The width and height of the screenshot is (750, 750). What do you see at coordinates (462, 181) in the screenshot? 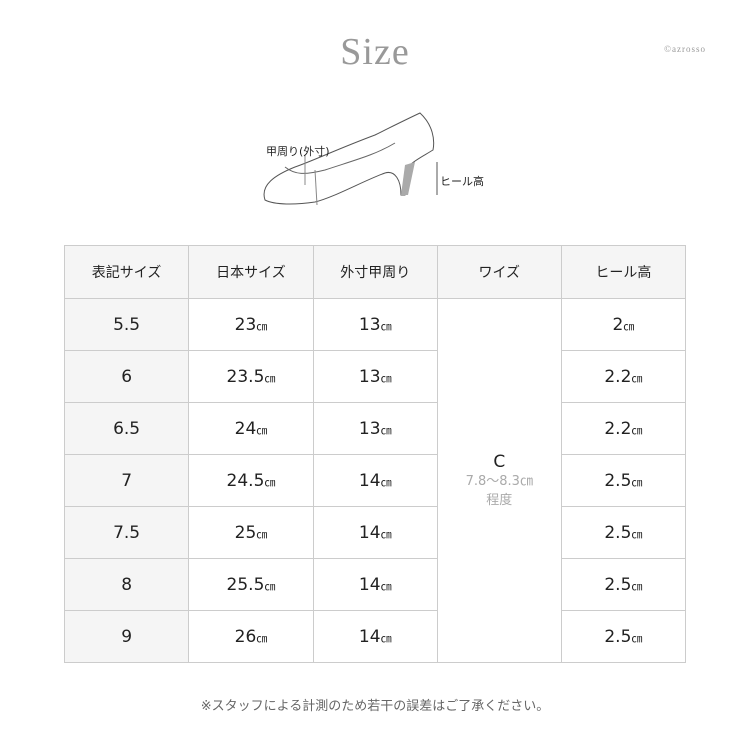
I see `heel-label: ヒール高` at bounding box center [462, 181].